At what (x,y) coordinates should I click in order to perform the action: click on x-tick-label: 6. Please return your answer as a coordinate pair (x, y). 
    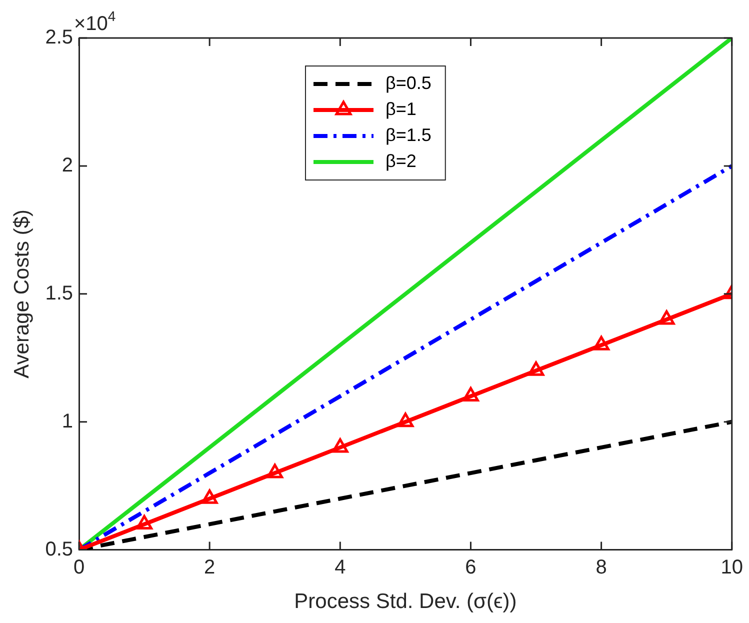
    Looking at the image, I should click on (470, 567).